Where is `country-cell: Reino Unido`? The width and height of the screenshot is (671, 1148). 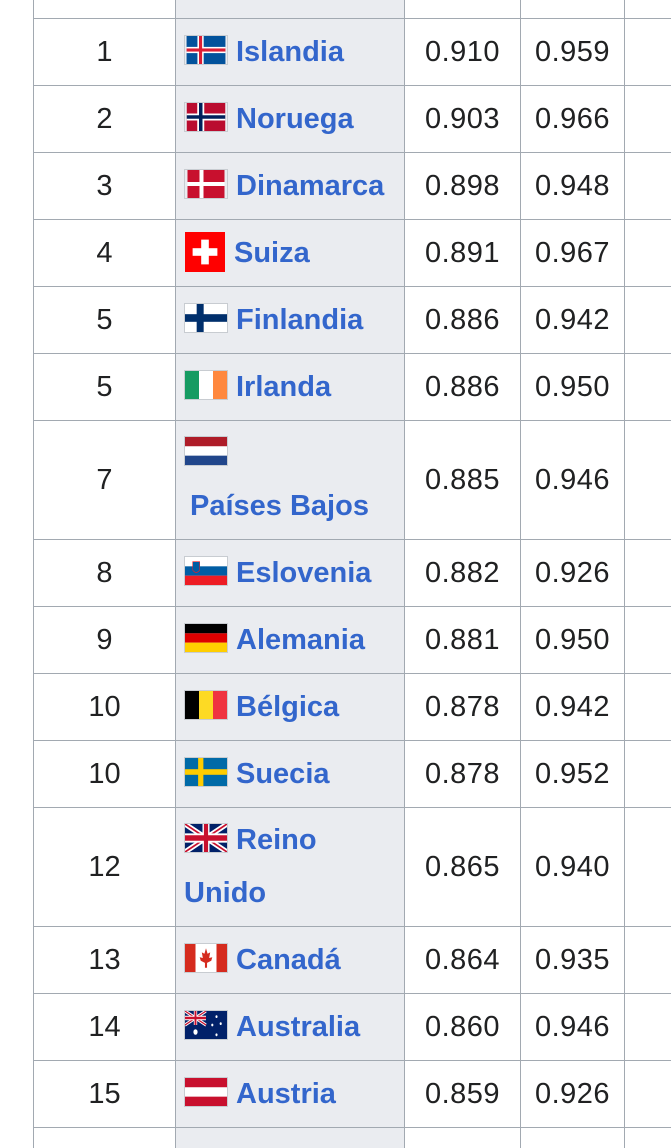
country-cell: Reino Unido is located at coordinates (290, 867).